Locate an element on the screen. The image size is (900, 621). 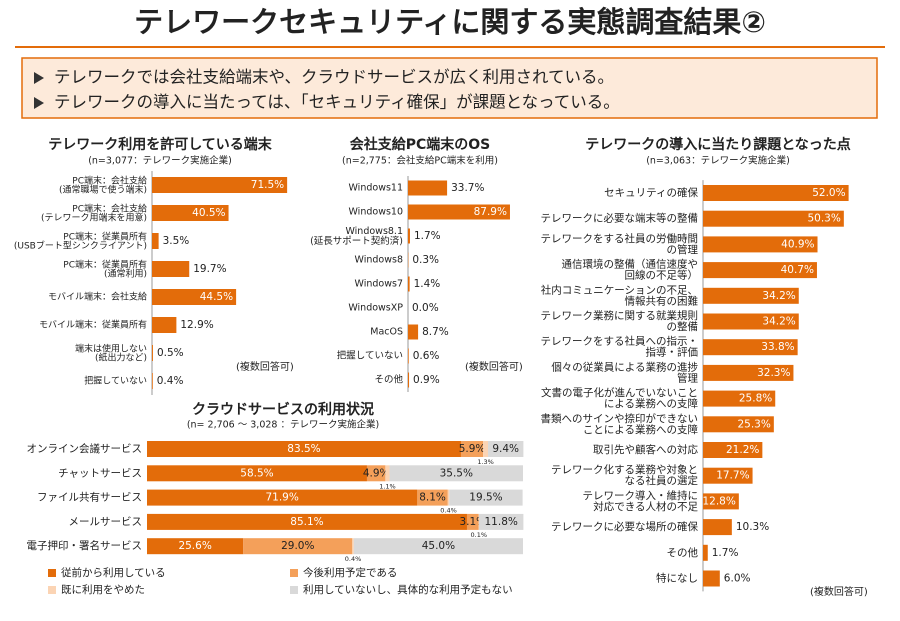
category-label: PC端末：従業員所有(USBブート型シンクライアント) is located at coordinates (80, 240).